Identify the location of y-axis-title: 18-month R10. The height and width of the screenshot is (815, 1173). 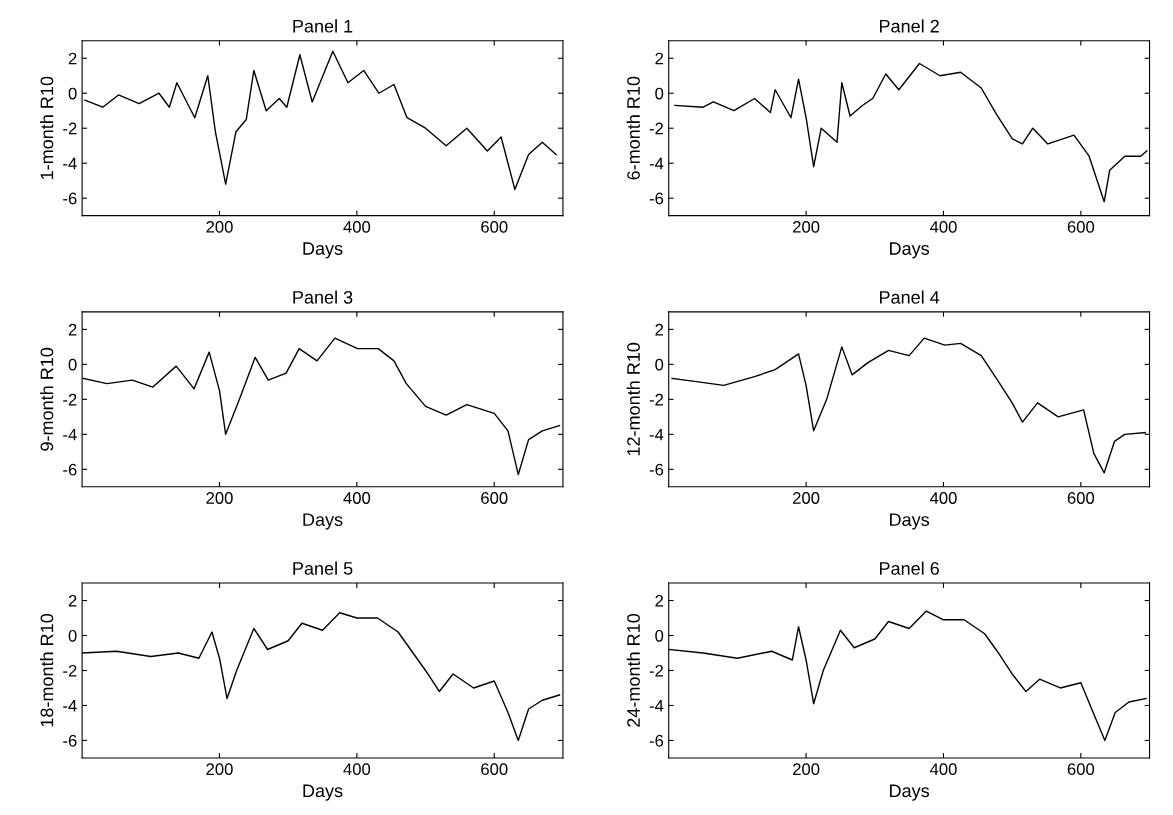
(47, 670).